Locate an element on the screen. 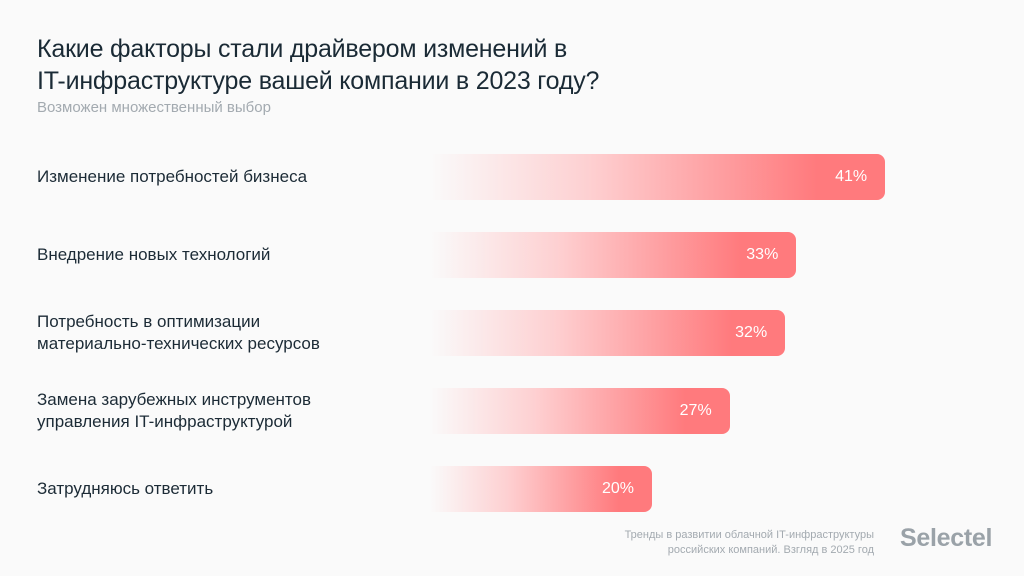  category-label: Изменение потребностей бизнеса is located at coordinates (172, 177).